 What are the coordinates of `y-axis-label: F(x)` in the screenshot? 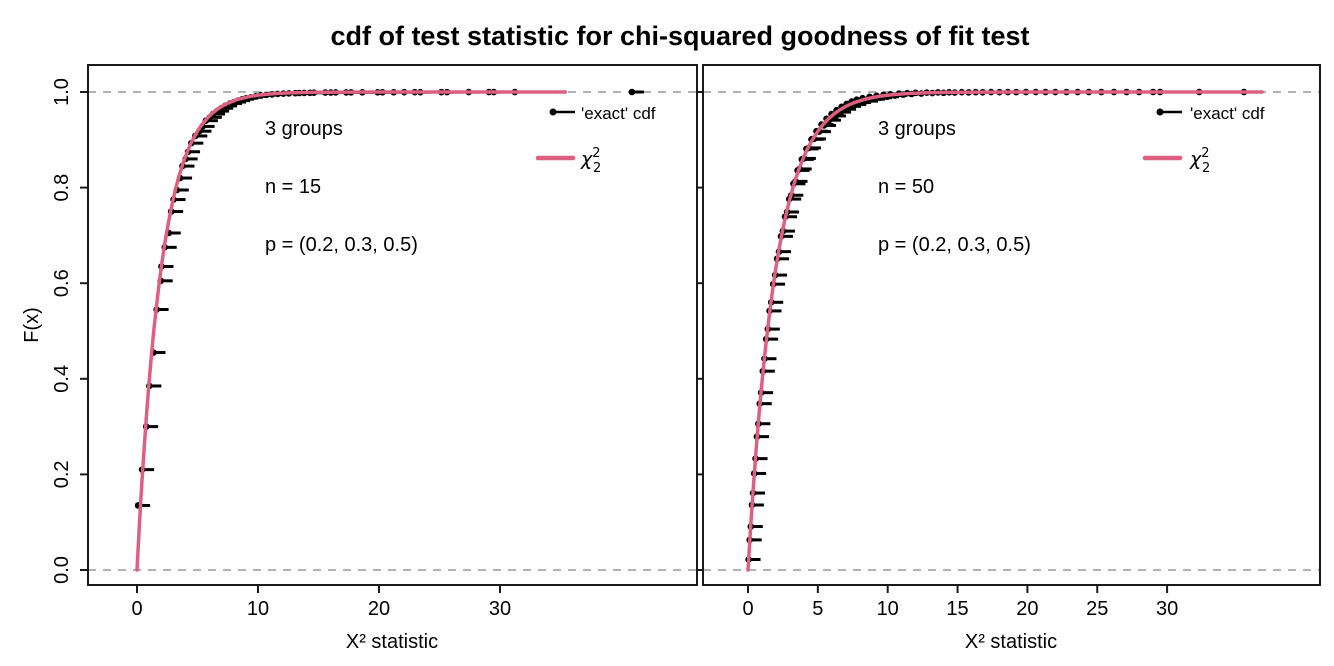 It's located at (32, 325).